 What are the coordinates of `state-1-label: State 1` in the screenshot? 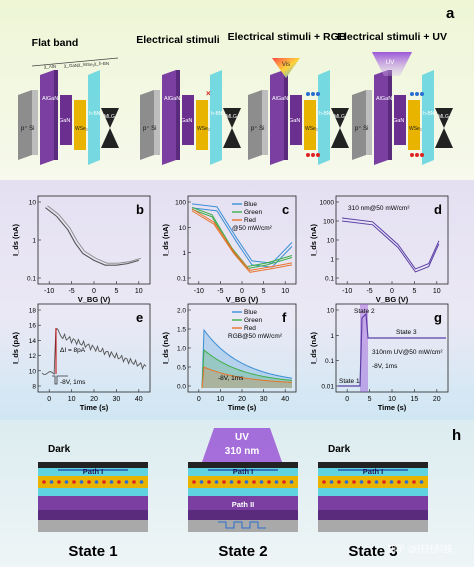 It's located at (349, 381).